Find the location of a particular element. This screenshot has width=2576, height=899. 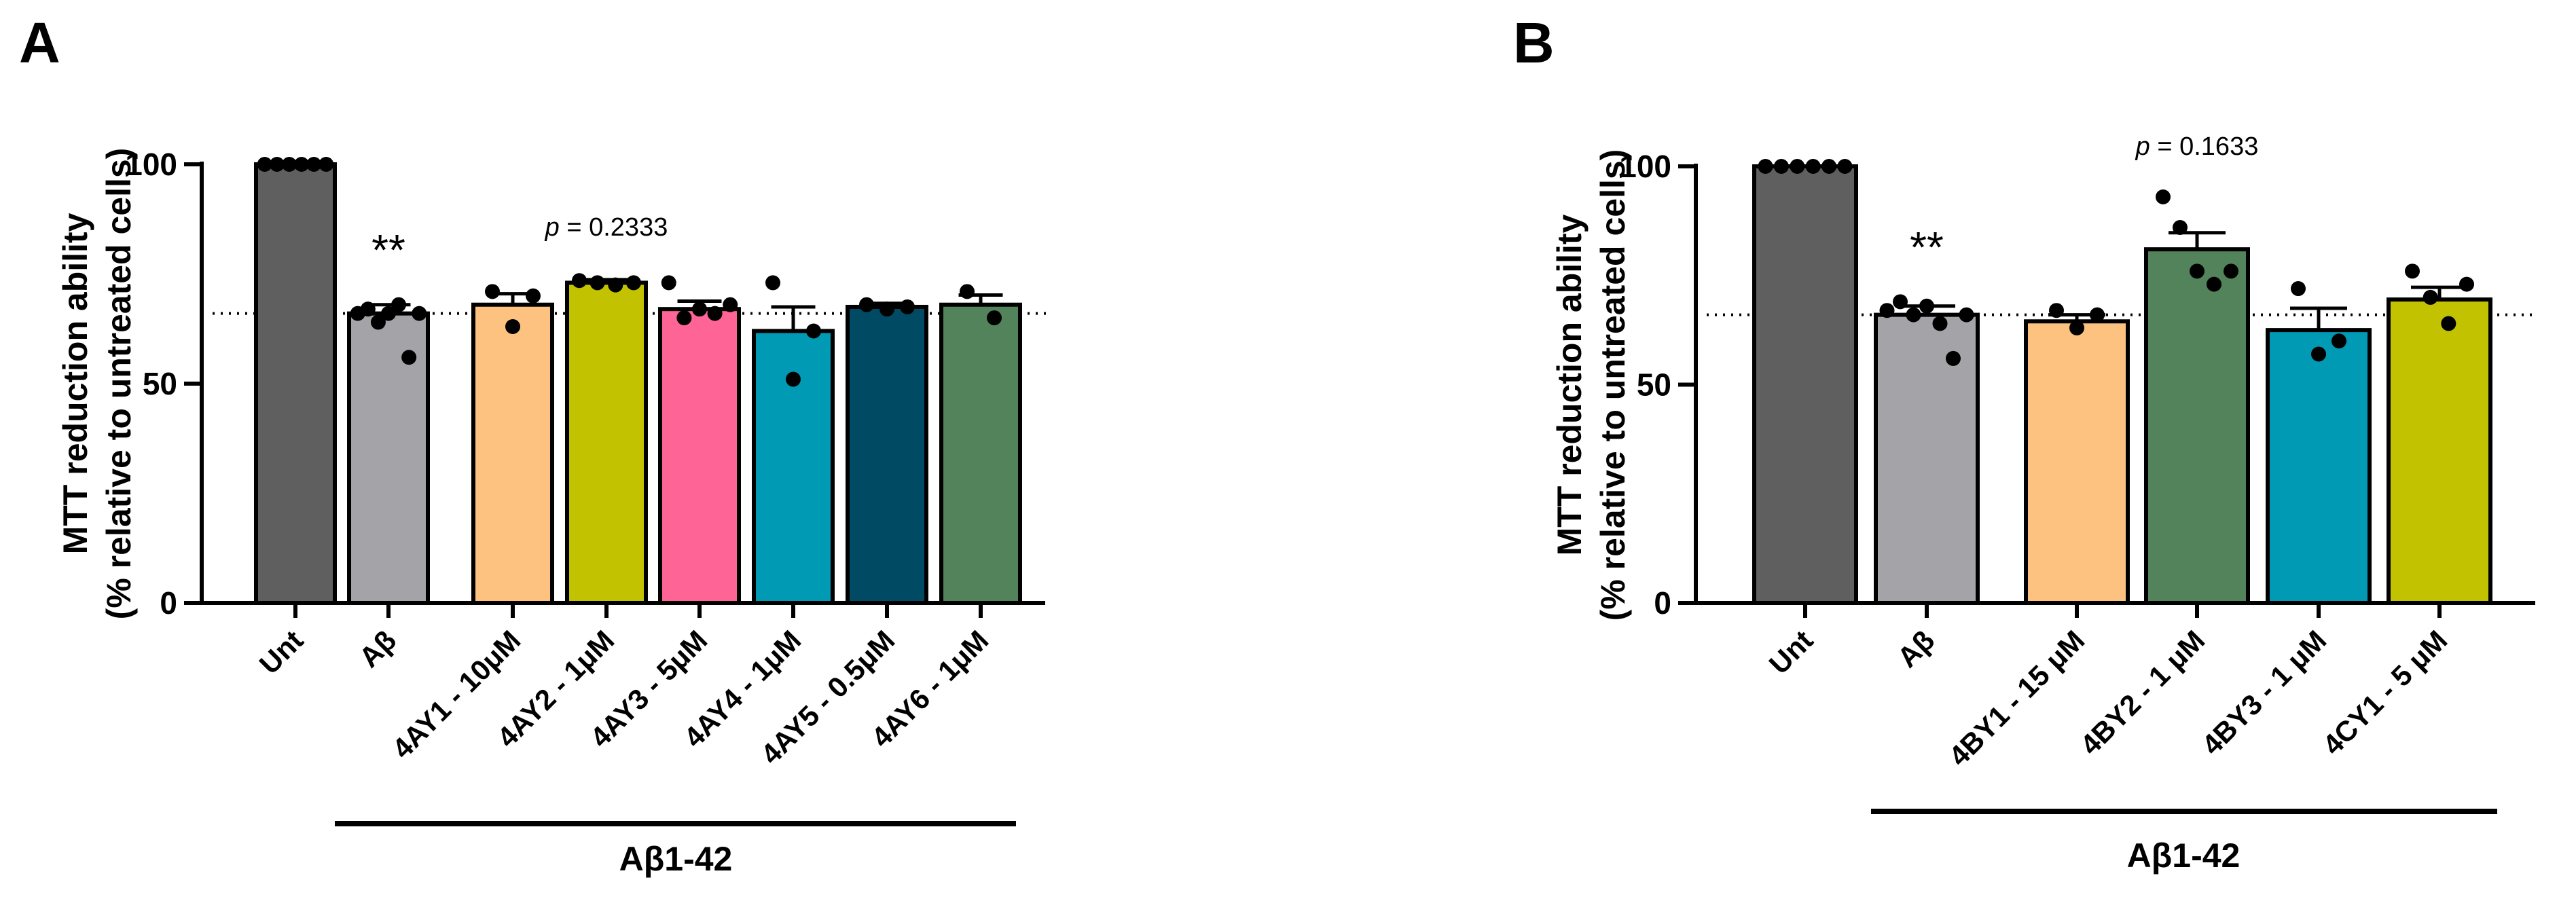

panela-ytick-label-0: 0 is located at coordinates (168, 603).